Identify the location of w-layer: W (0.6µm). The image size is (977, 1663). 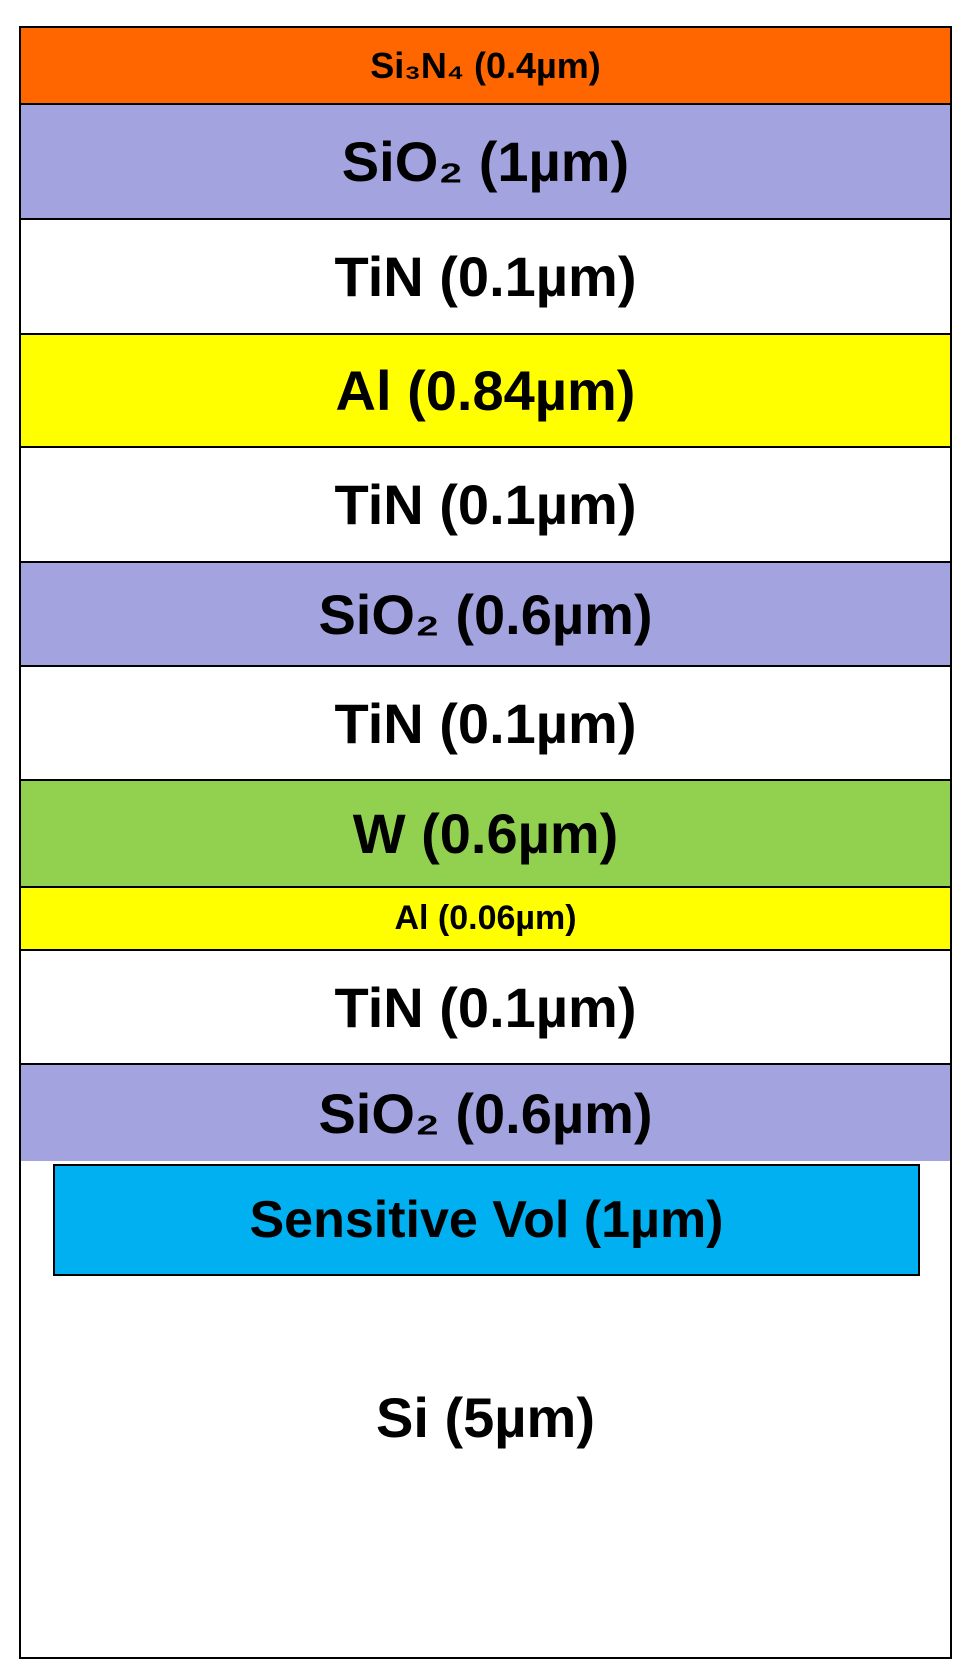
(485, 833).